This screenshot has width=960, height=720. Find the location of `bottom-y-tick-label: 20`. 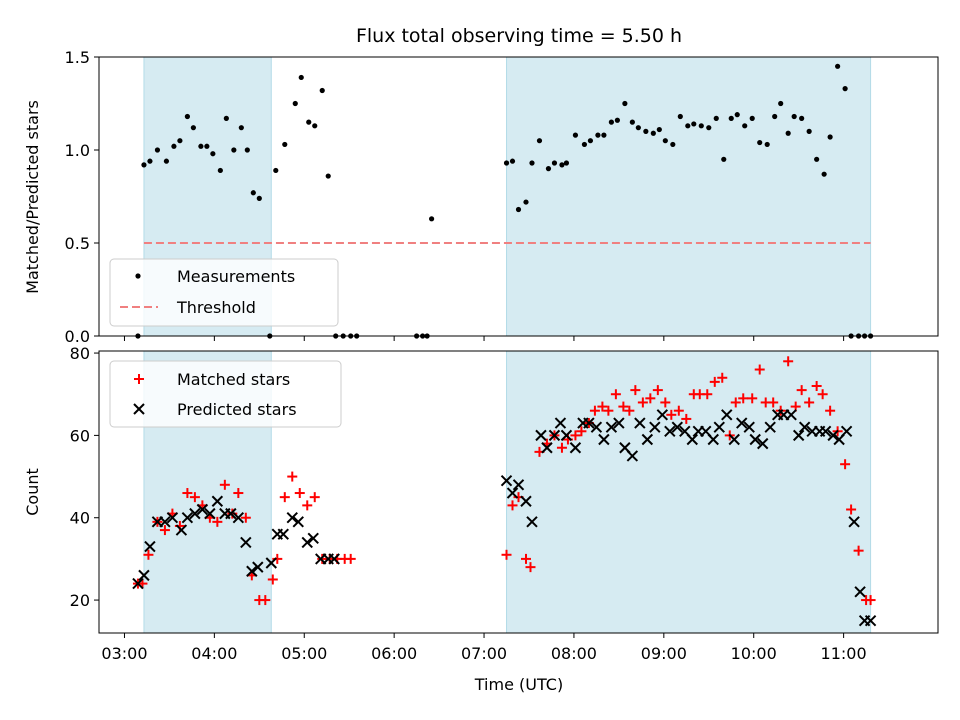

bottom-y-tick-label: 20 is located at coordinates (80, 600).